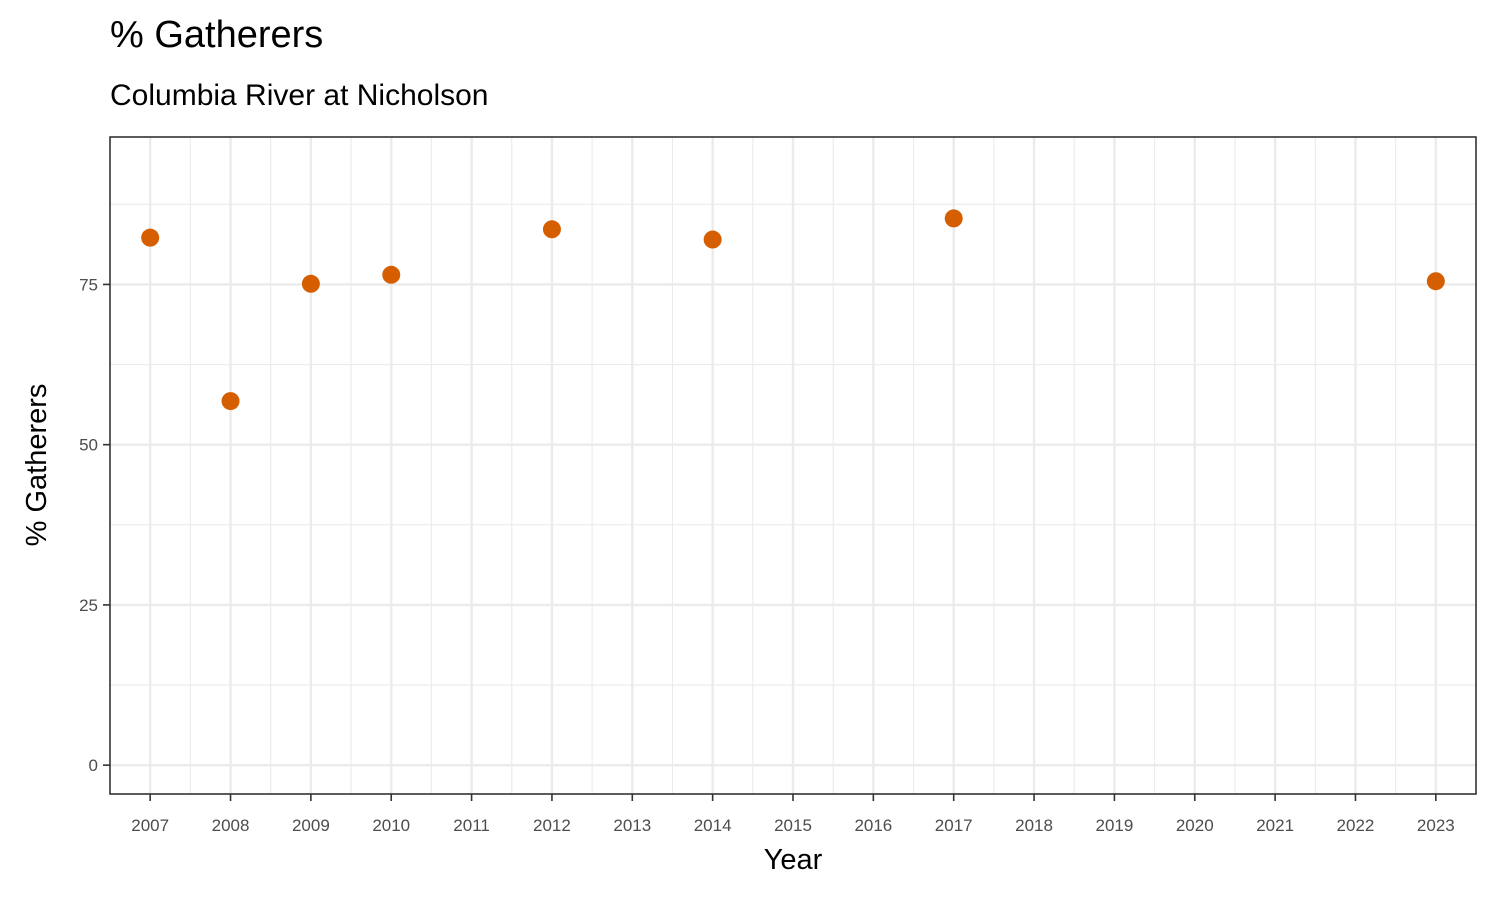 This screenshot has width=1500, height=900. I want to click on x-tick-label: 2010, so click(391, 825).